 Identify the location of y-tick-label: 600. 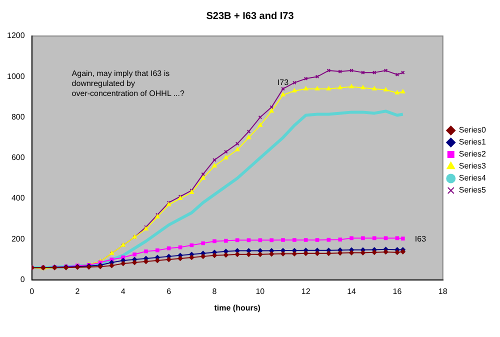
(18, 157).